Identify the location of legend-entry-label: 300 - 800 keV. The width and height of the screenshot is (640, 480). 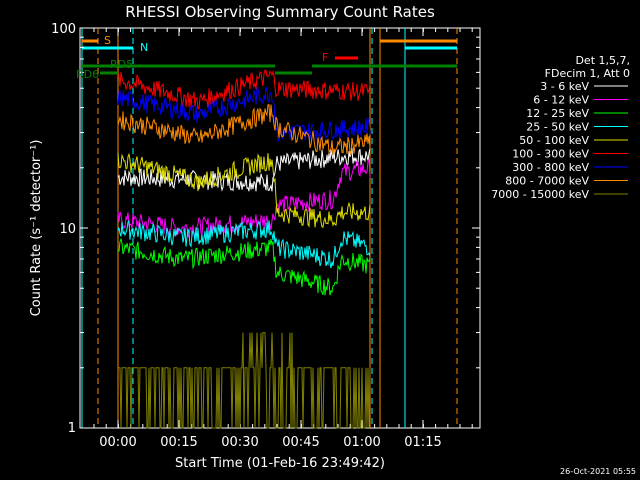
(550, 167).